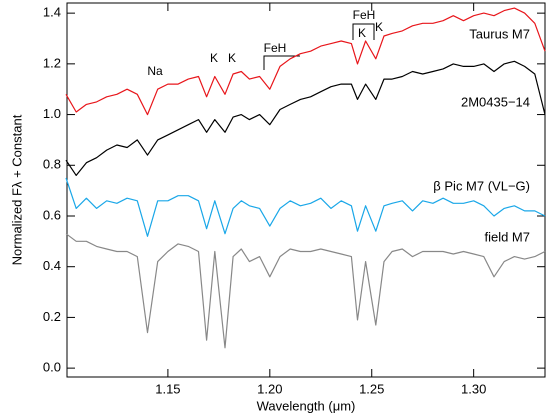 This screenshot has width=554, height=416. What do you see at coordinates (481, 185) in the screenshot?
I see `series-label: β Pic M7 (VL−G)` at bounding box center [481, 185].